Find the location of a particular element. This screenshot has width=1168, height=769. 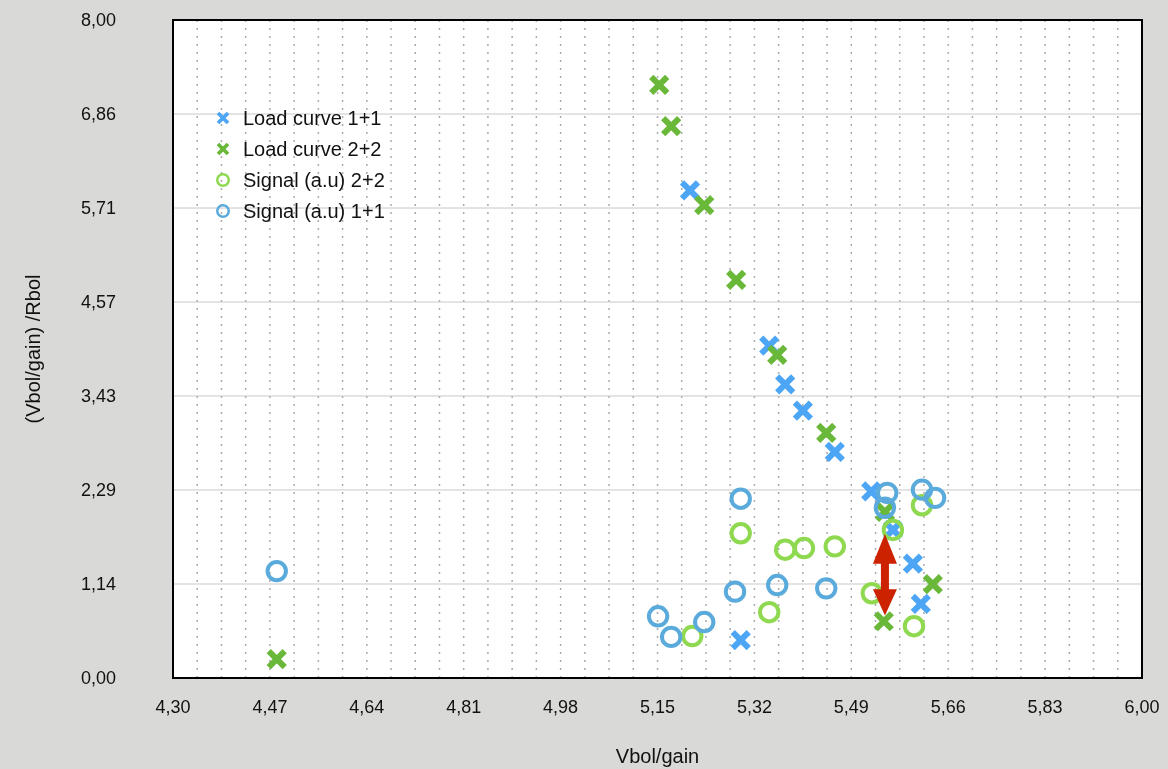

y-tick-label: 2,29 is located at coordinates (98, 489).